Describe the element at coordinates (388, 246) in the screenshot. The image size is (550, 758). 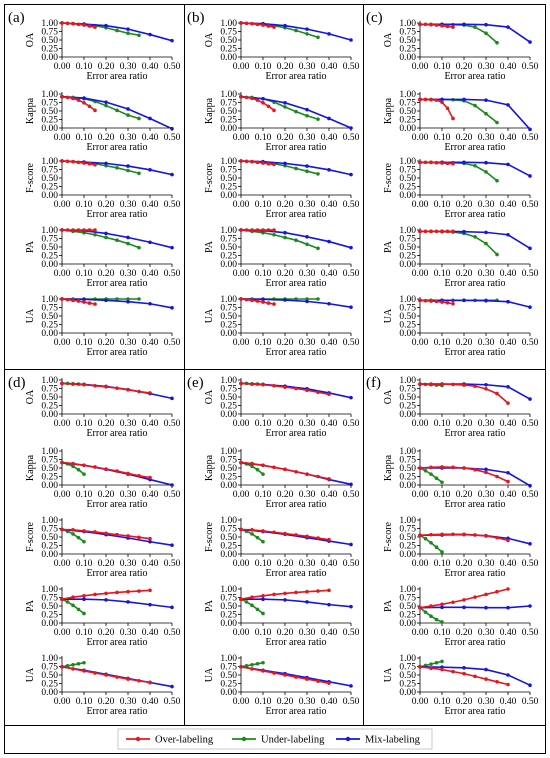
I see `y-axis-label: PA` at that location.